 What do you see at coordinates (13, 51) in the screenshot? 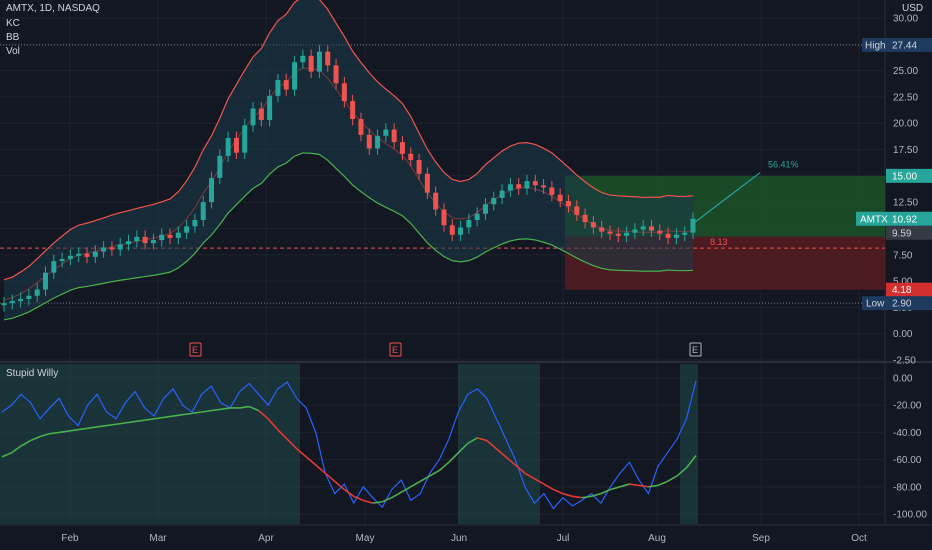
I see `study-vol: Vol` at bounding box center [13, 51].